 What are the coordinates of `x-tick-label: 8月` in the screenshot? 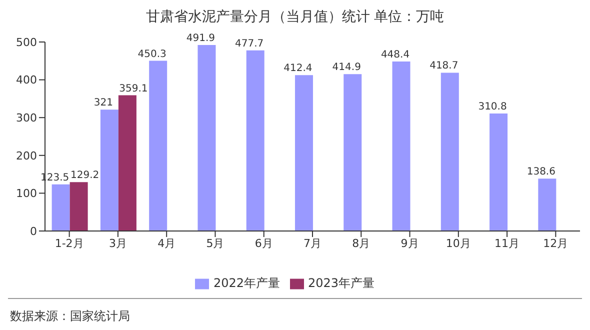 It's located at (361, 243).